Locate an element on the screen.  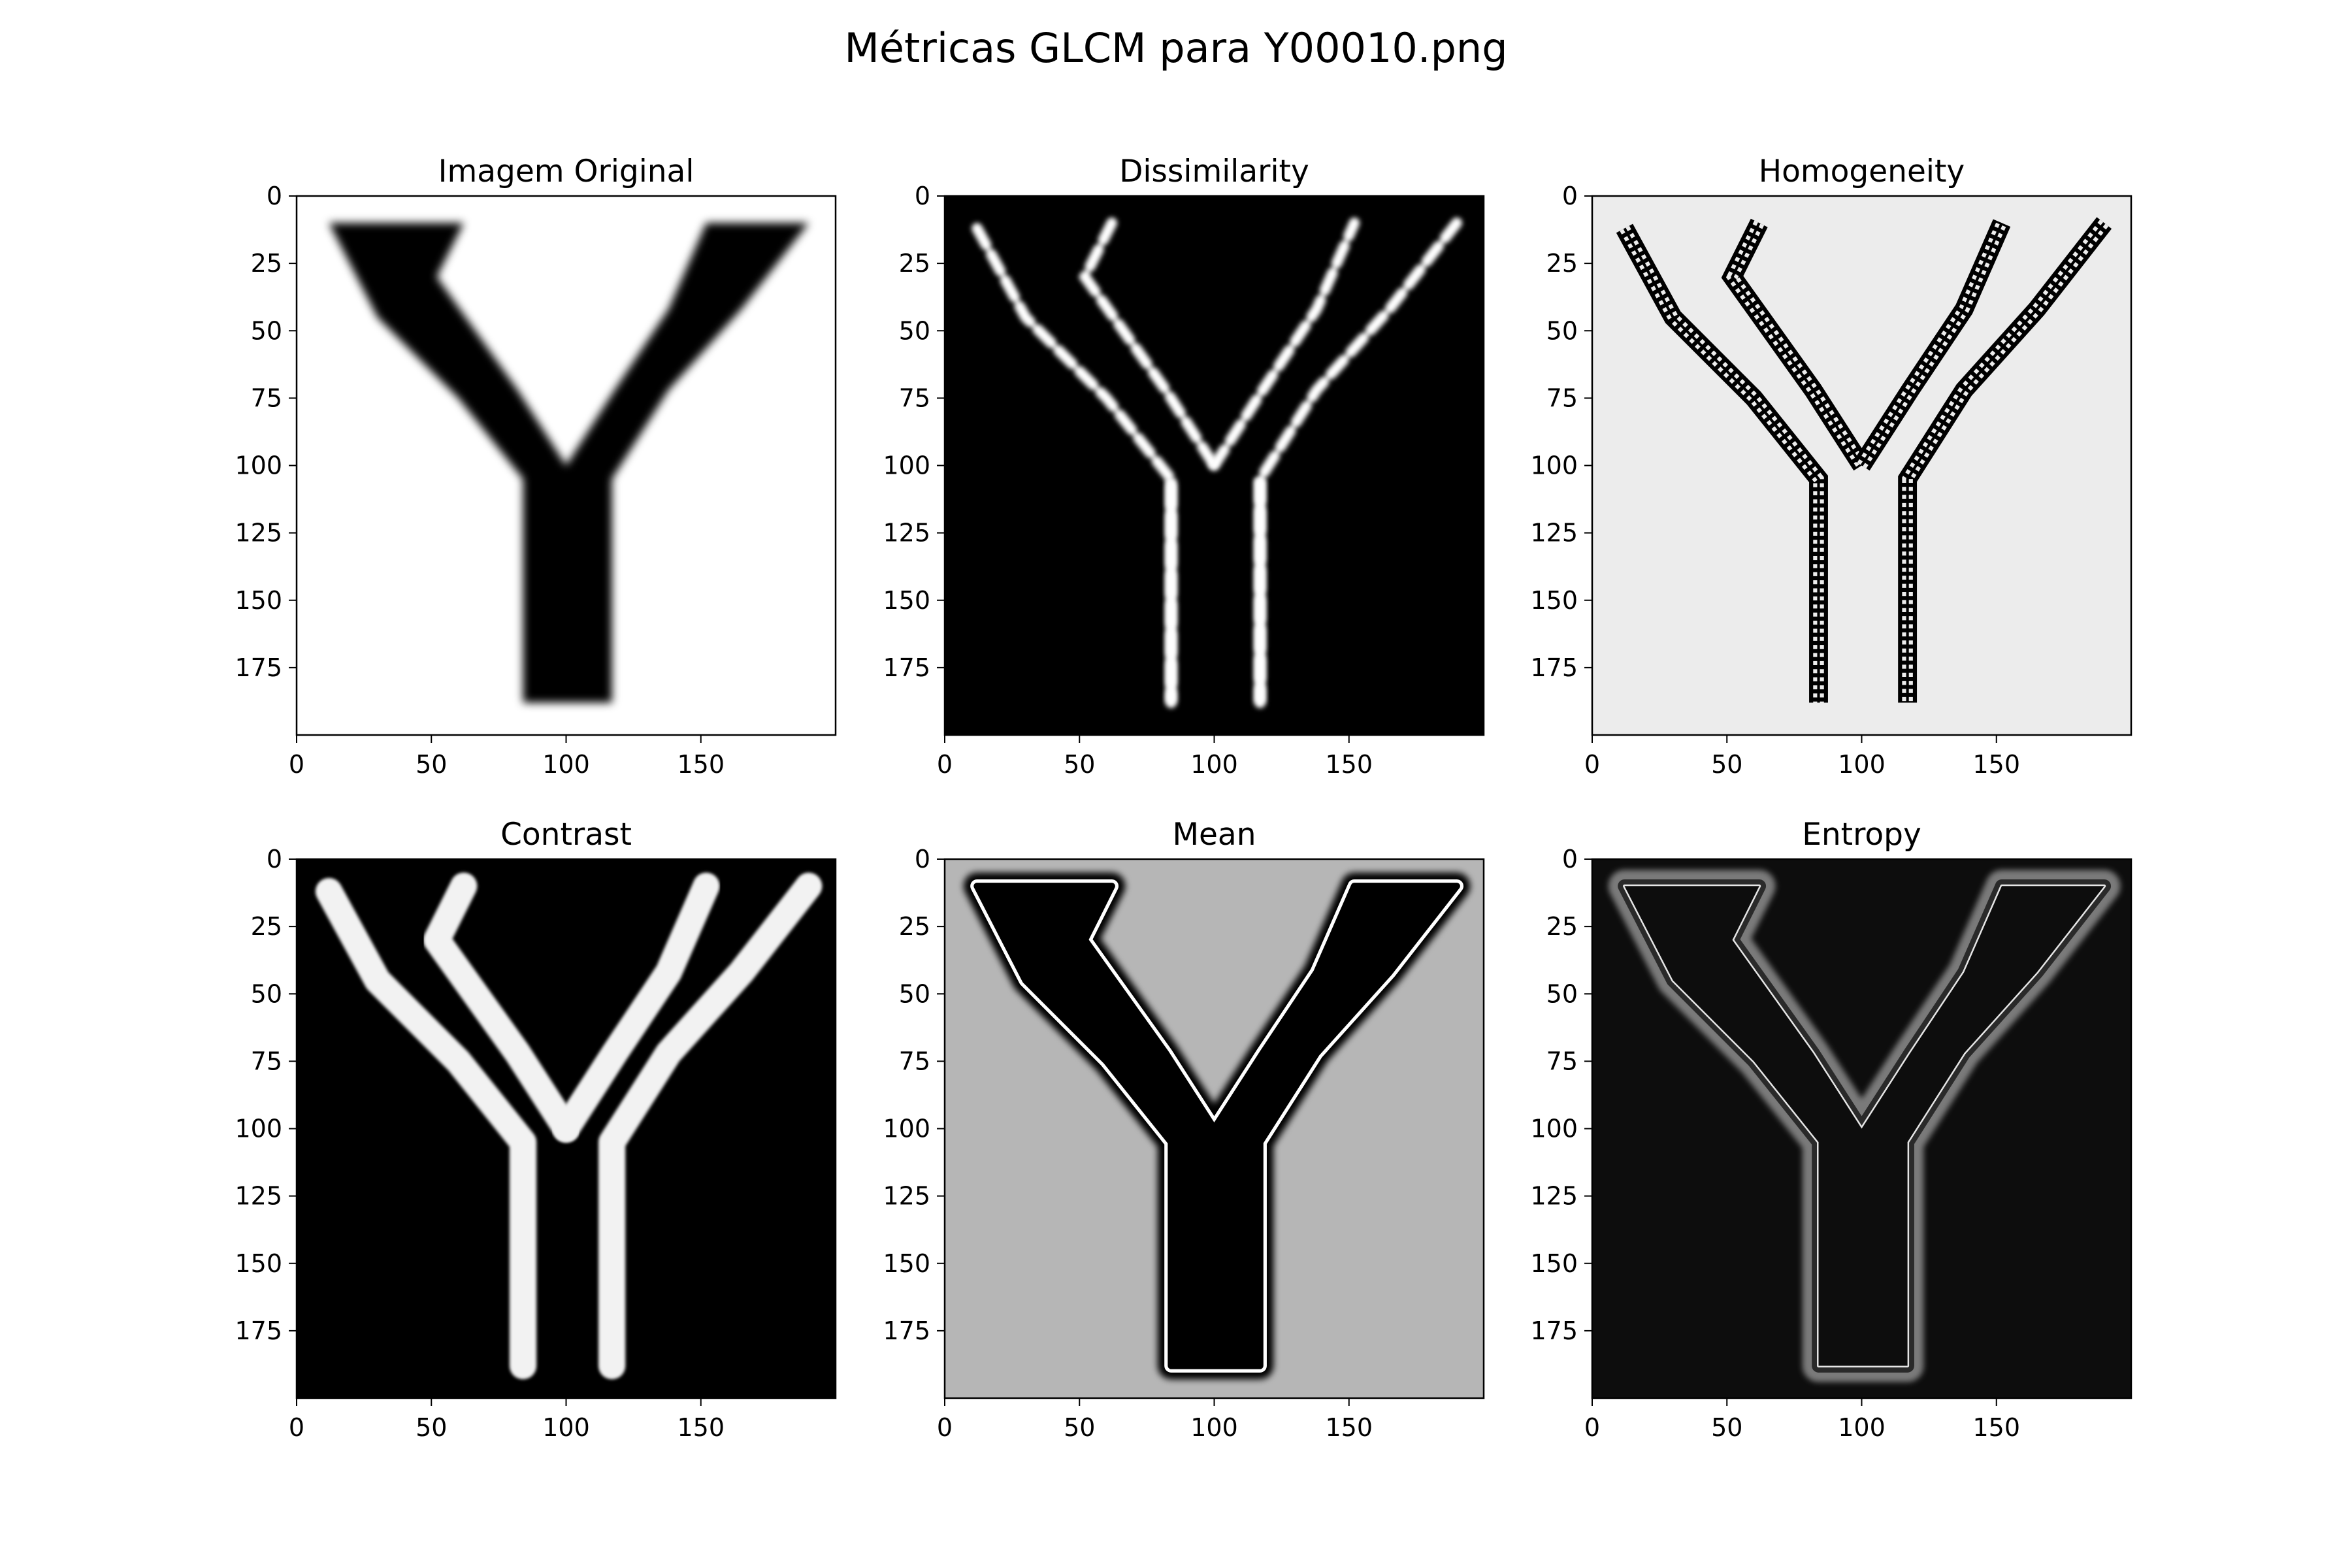
panel-title: Homogeneity is located at coordinates (1862, 171).